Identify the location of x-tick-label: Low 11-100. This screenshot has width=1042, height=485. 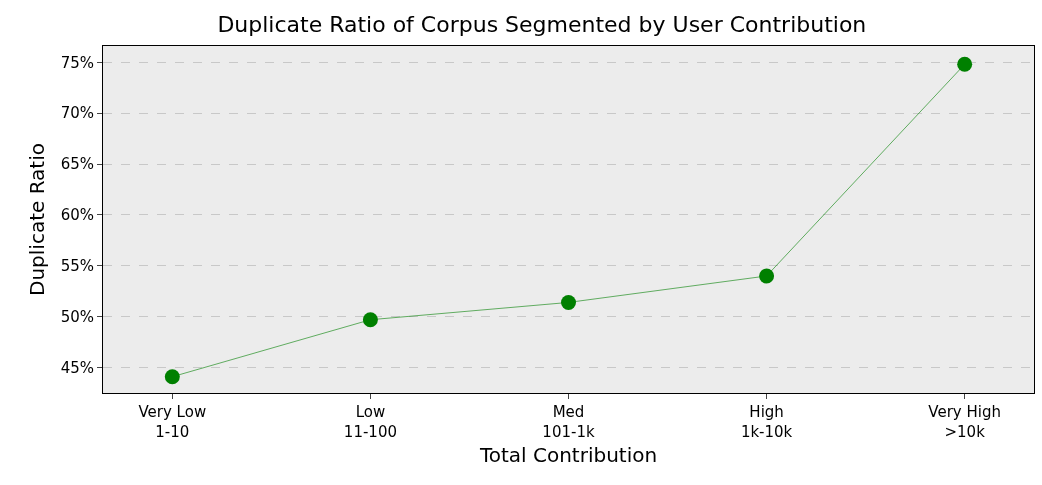
(370, 422).